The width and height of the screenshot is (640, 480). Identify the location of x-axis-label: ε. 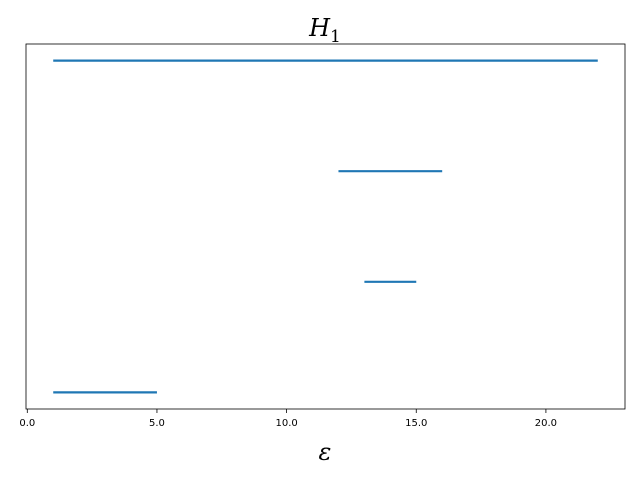
(325, 452).